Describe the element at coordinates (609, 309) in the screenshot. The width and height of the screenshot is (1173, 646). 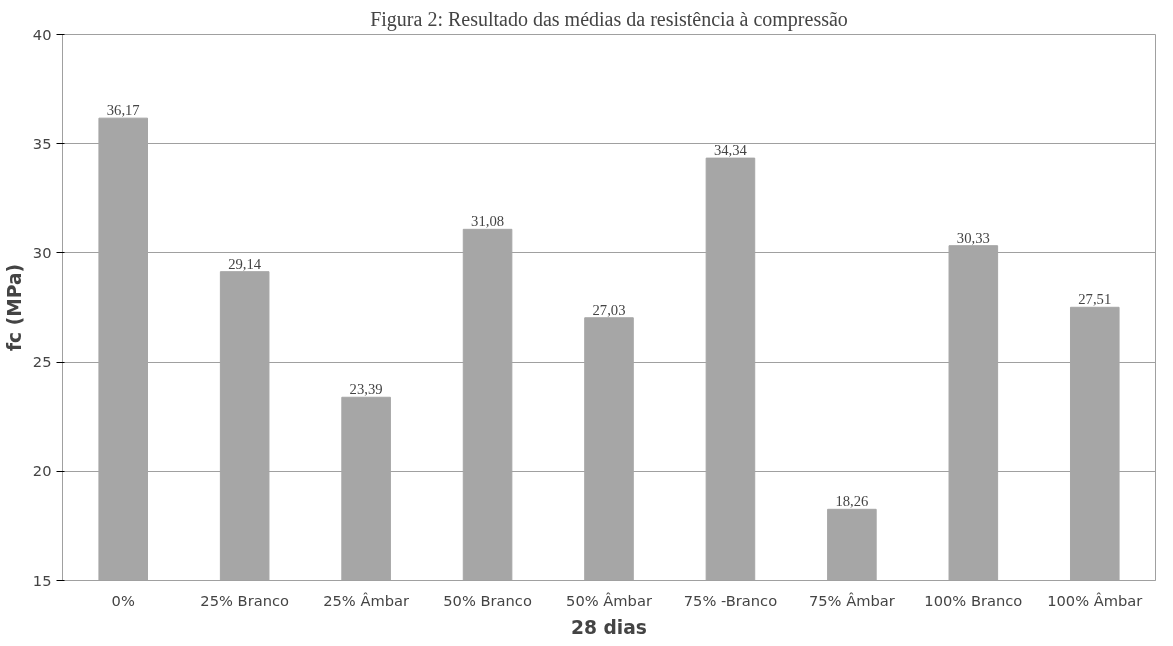
I see `data-label: 27,03` at that location.